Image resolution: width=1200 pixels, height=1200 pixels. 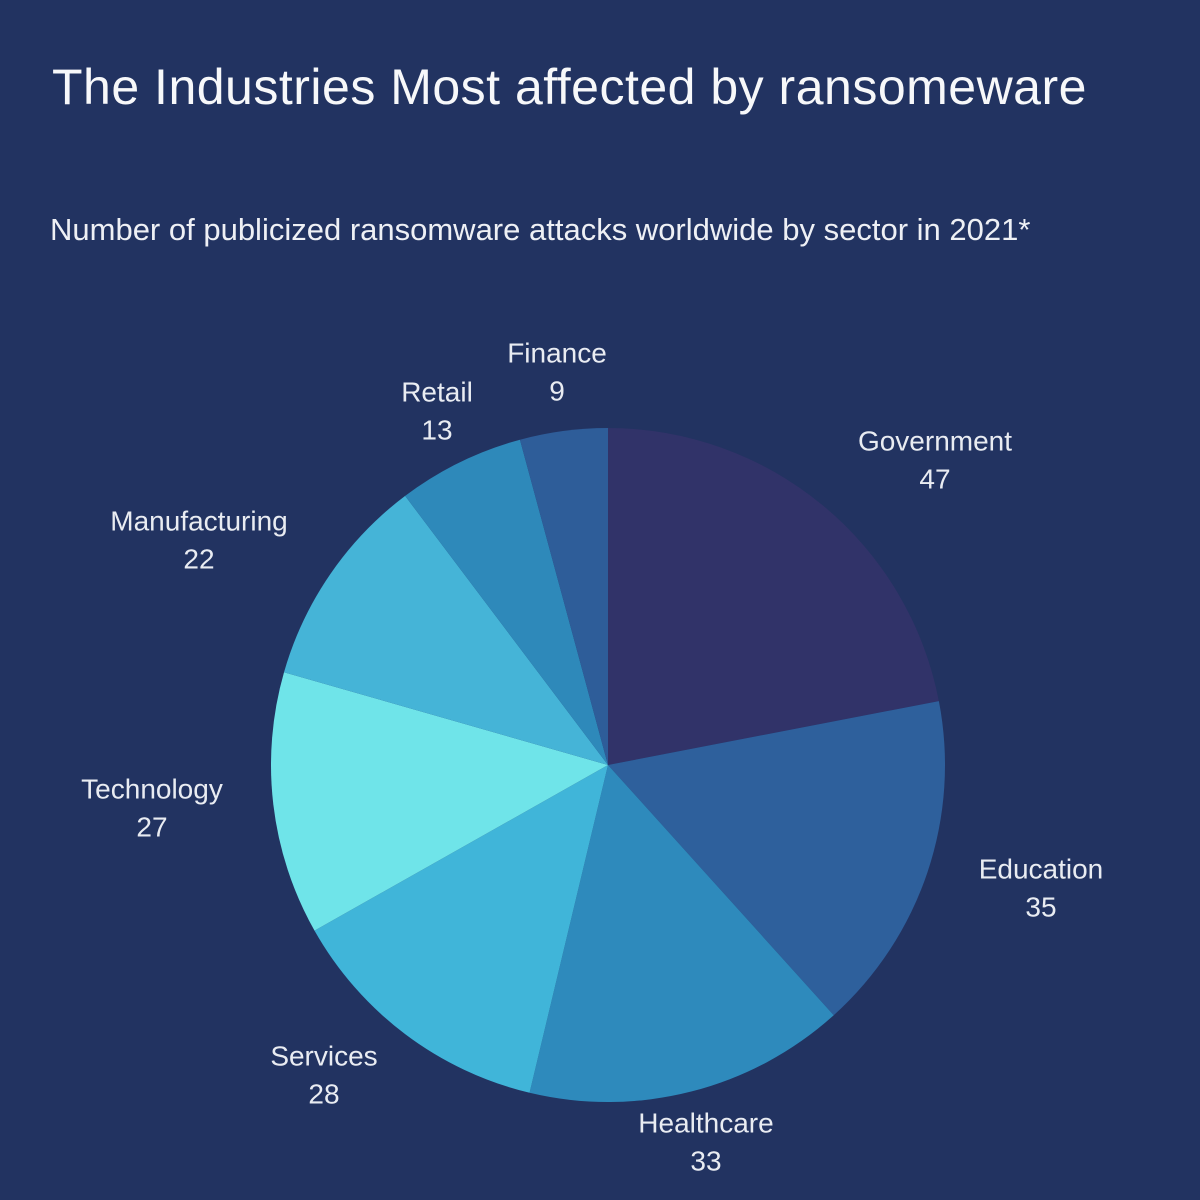 What do you see at coordinates (1041, 869) in the screenshot?
I see `slice-label-education: Education` at bounding box center [1041, 869].